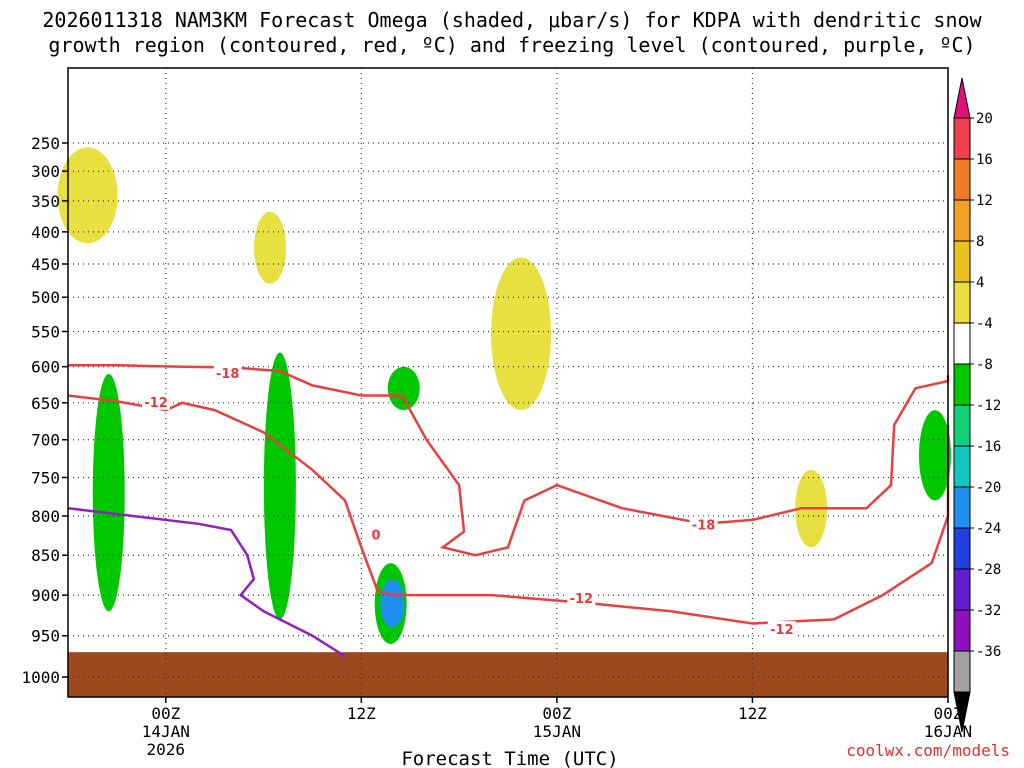  Describe the element at coordinates (962, 343) in the screenshot. I see `colorbar-bin-white` at that location.